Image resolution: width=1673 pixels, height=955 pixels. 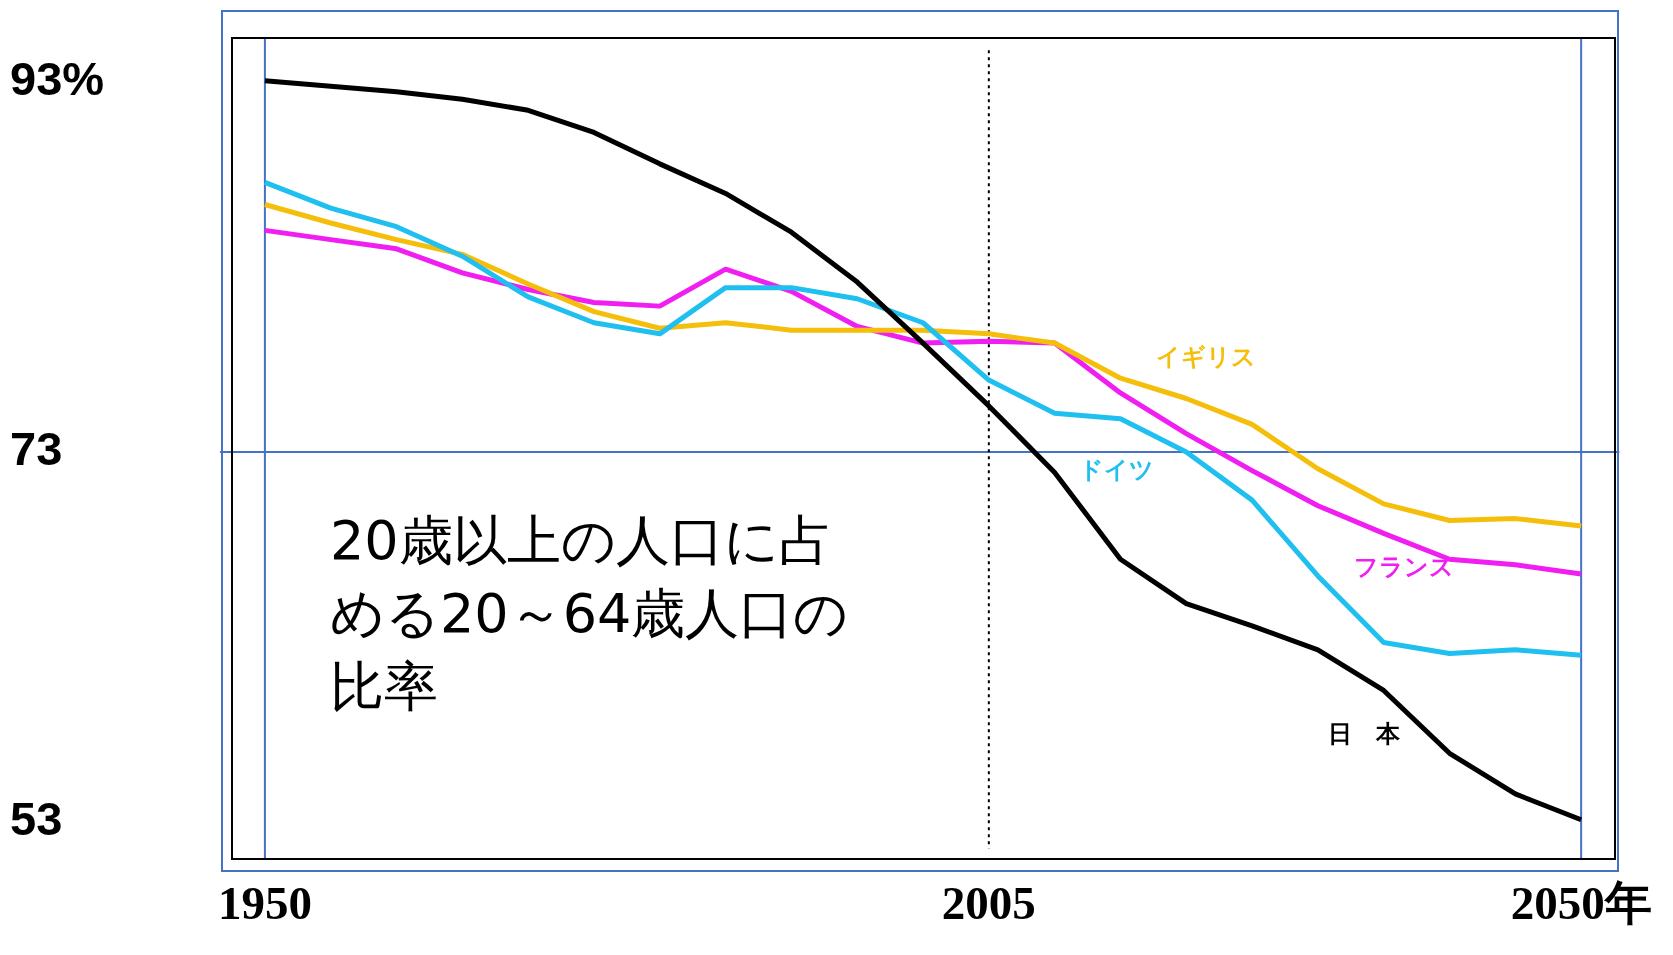 What do you see at coordinates (590, 614) in the screenshot?
I see `annotation: 20歳以上の人口に占める20～64歳人口の比率` at bounding box center [590, 614].